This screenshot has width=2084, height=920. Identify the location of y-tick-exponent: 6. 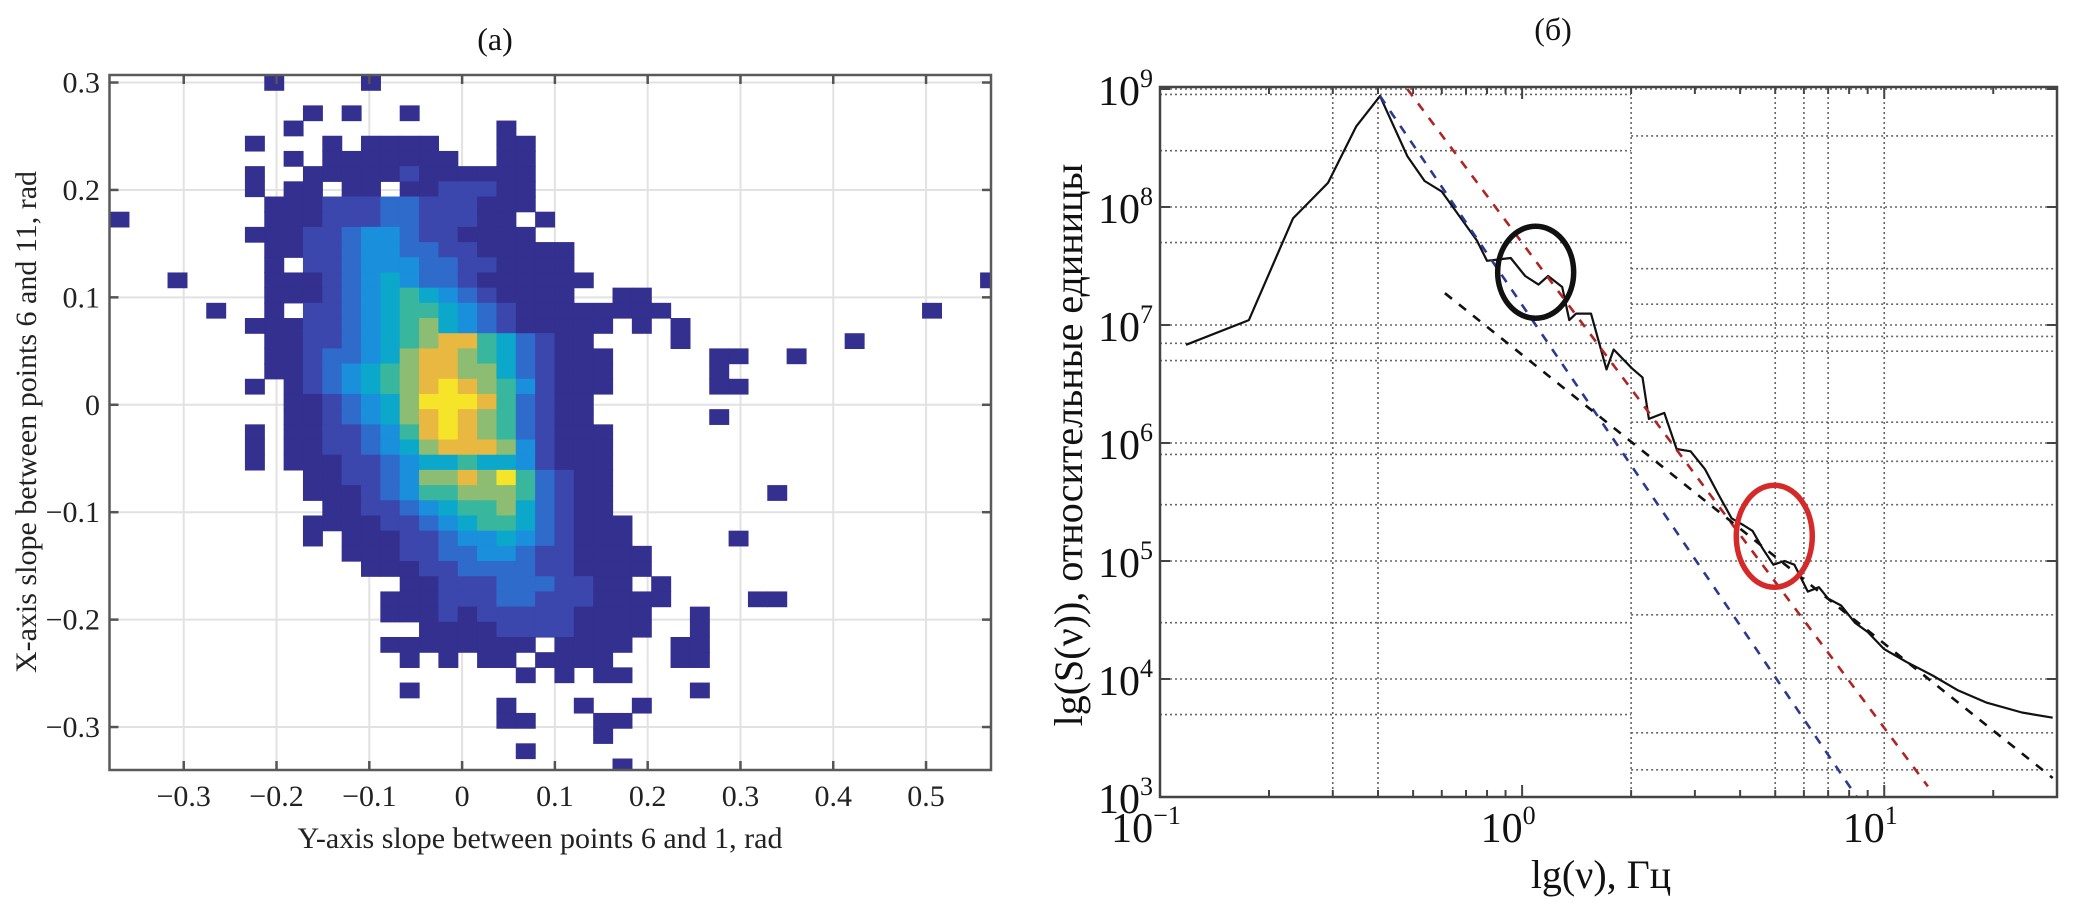
(1146, 432).